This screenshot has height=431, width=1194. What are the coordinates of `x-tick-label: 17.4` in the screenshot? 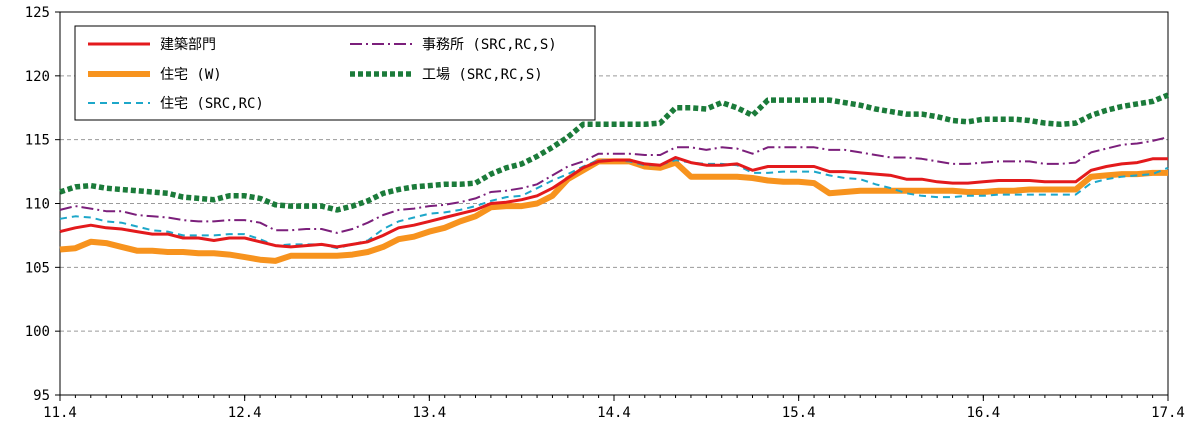 It's located at (1168, 413).